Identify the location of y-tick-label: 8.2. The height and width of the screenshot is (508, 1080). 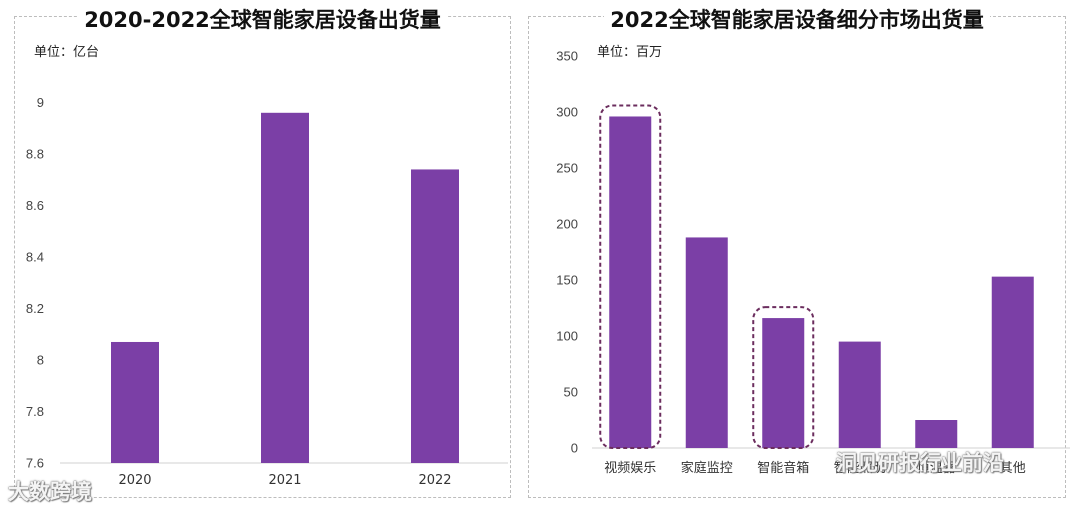
(35, 308).